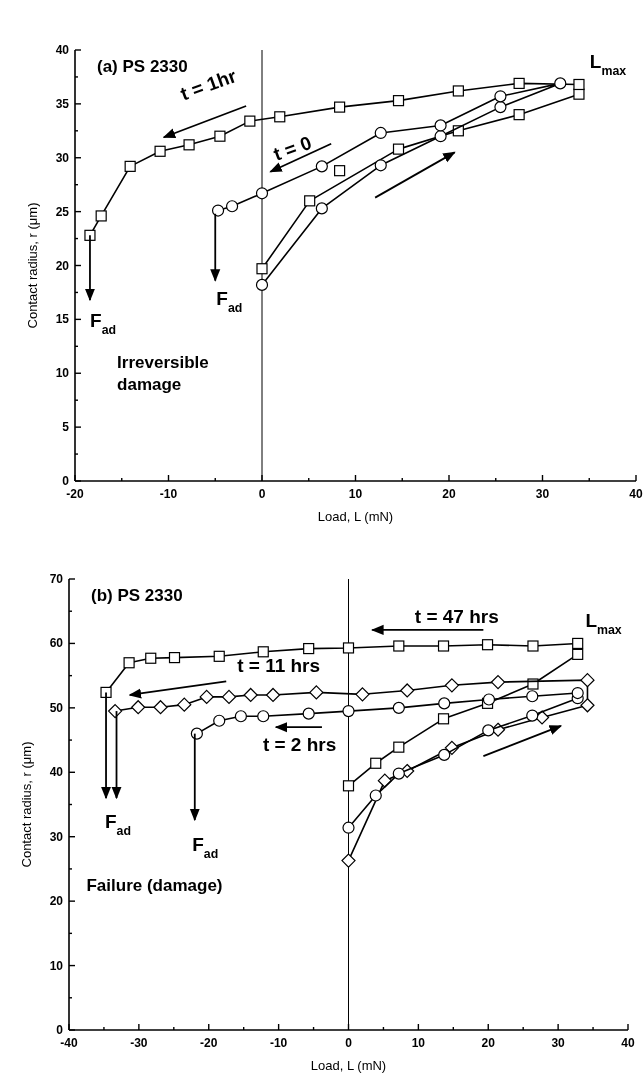  I want to click on annotation: Failure (damage), so click(154, 886).